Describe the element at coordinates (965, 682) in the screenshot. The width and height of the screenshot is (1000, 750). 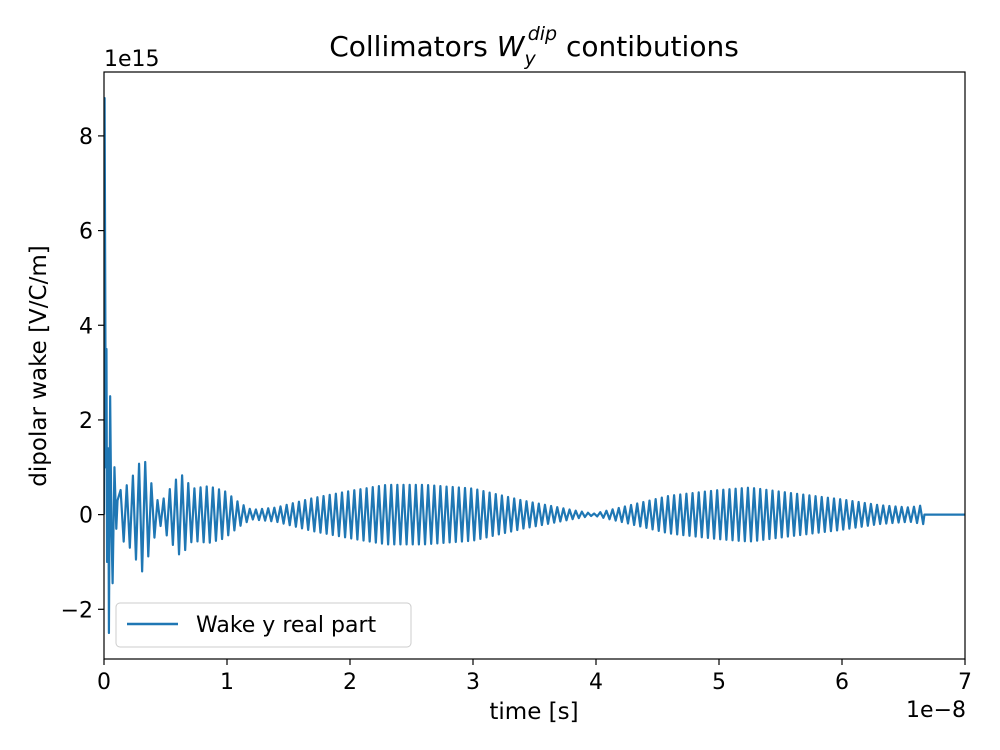
I see `x-tick-label: 7` at that location.